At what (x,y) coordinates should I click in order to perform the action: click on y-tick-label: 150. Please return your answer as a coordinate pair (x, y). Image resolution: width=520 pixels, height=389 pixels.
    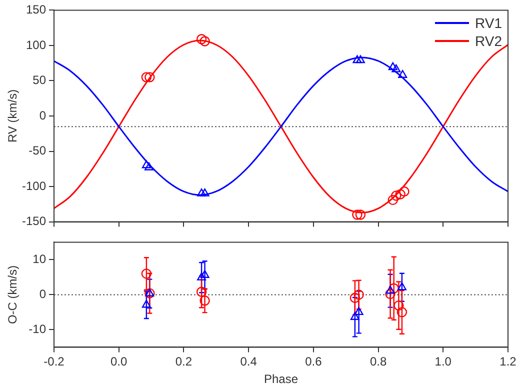
    Looking at the image, I should click on (36, 9).